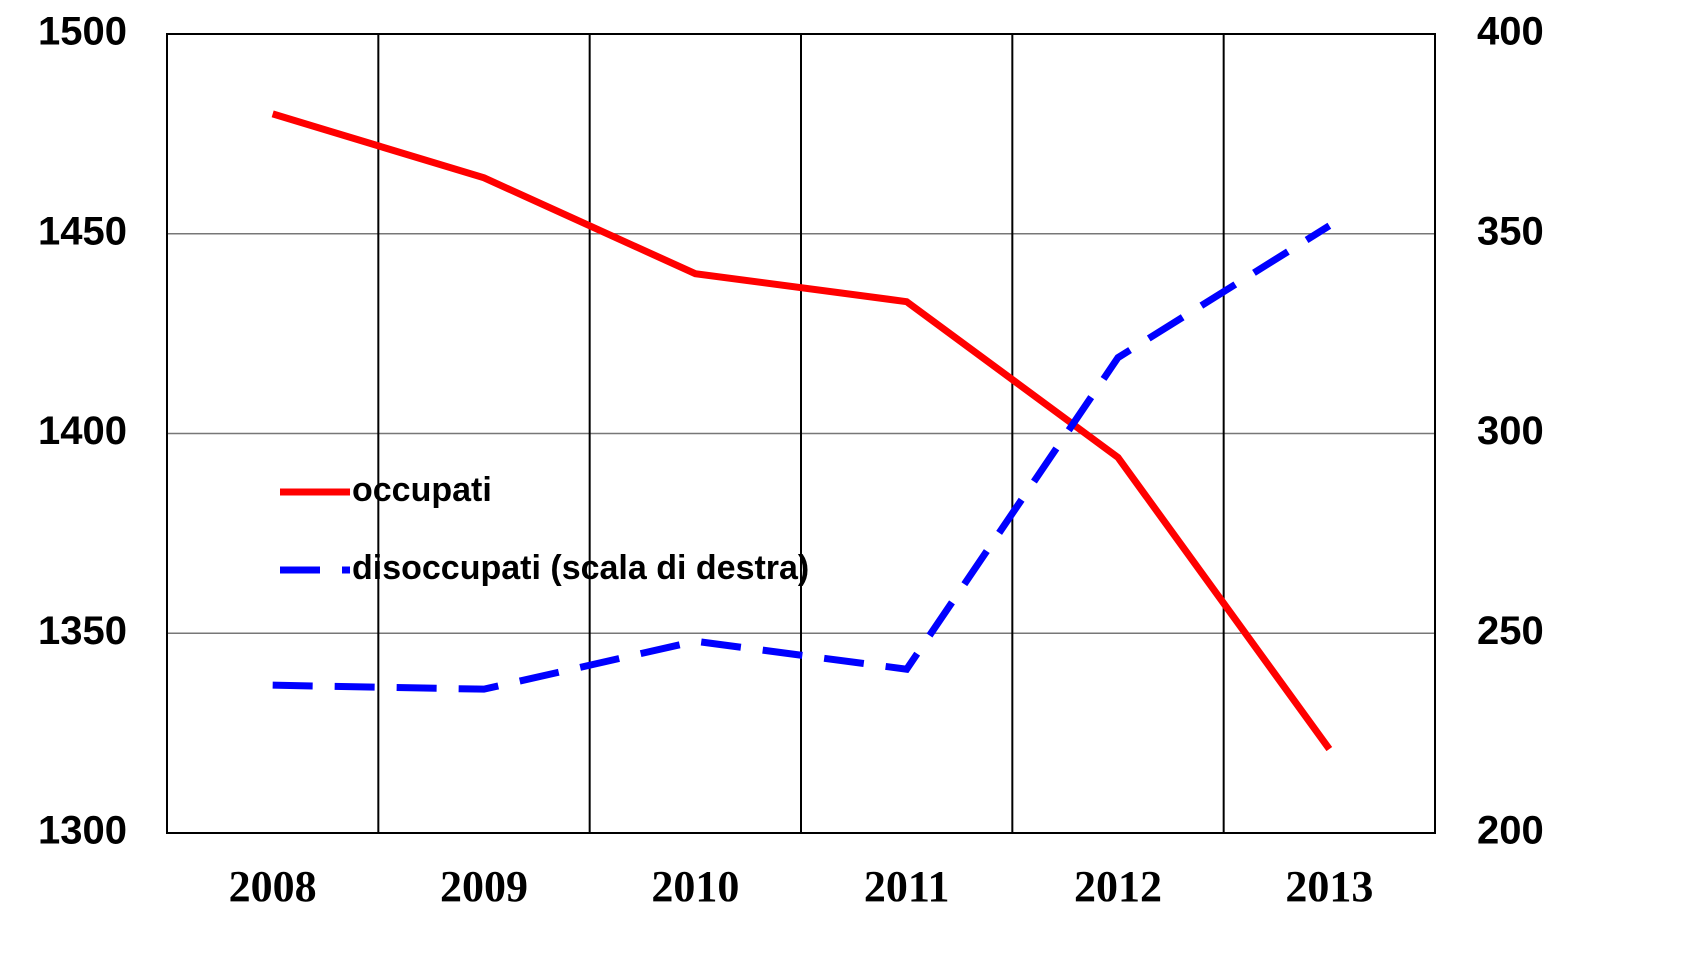 This screenshot has height=977, width=1682. What do you see at coordinates (82, 631) in the screenshot?
I see `y-tick-label: 1350` at bounding box center [82, 631].